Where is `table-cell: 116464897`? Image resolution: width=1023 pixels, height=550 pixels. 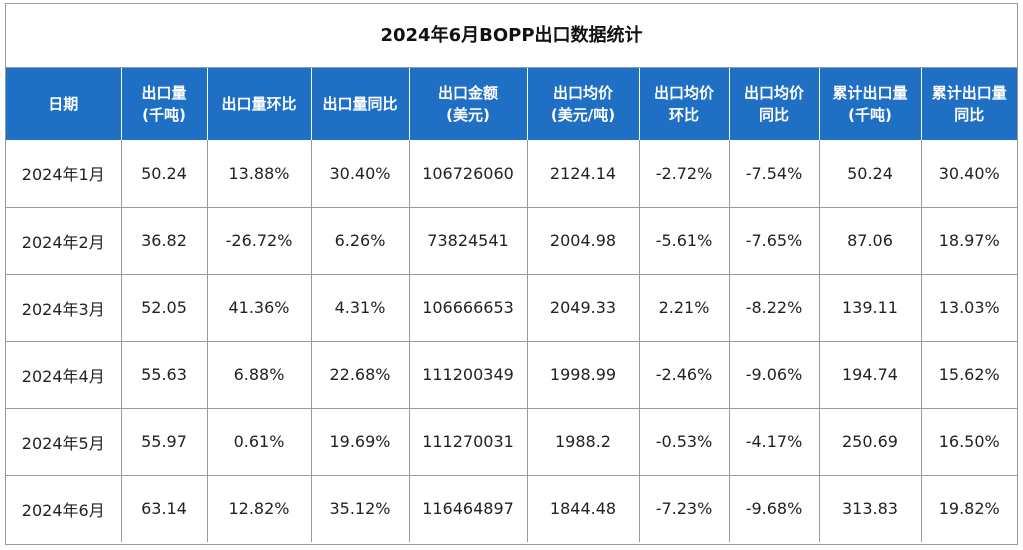
table-cell: 116464897 is located at coordinates (468, 508).